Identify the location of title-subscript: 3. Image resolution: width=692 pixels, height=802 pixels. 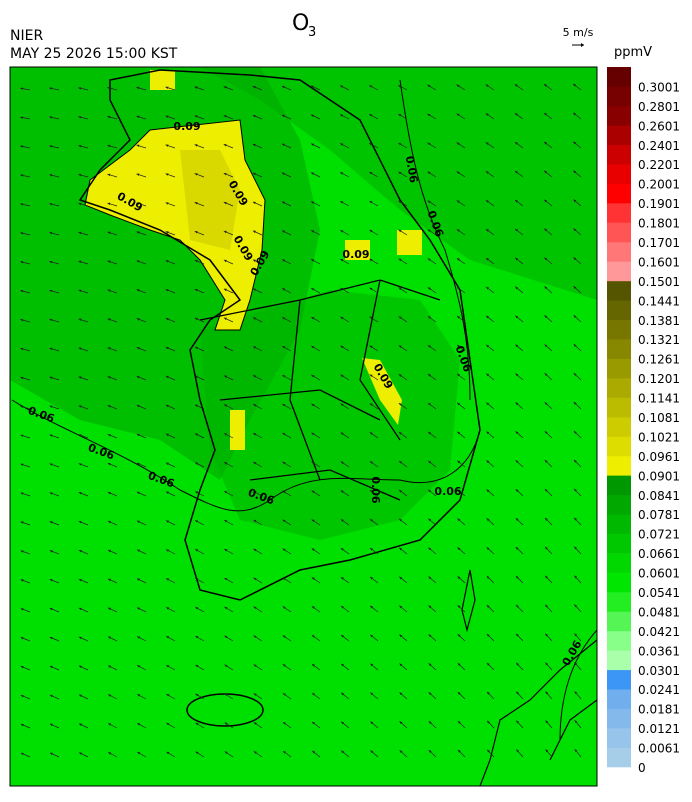
(312, 32).